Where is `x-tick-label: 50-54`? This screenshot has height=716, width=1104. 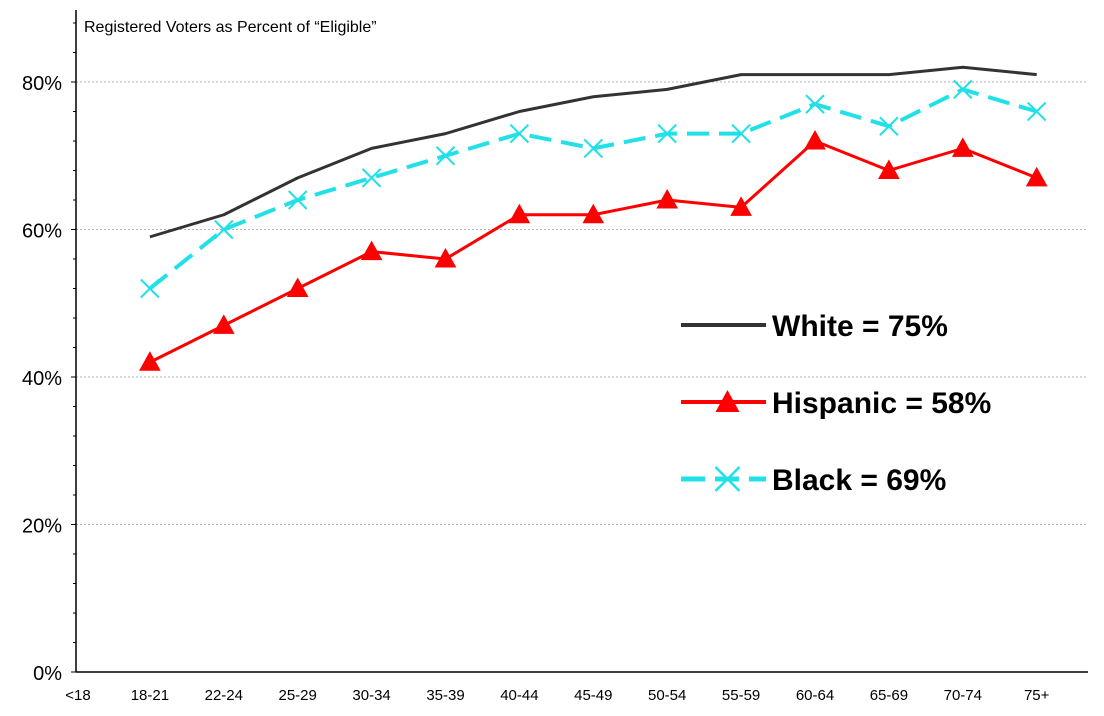 x-tick-label: 50-54 is located at coordinates (667, 695).